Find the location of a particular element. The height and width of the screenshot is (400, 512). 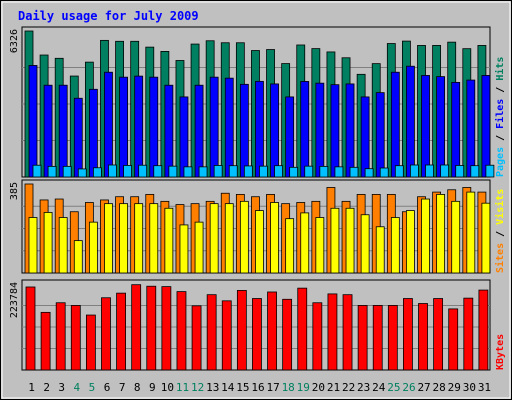

x-tick-label: 12 is located at coordinates (197, 387).